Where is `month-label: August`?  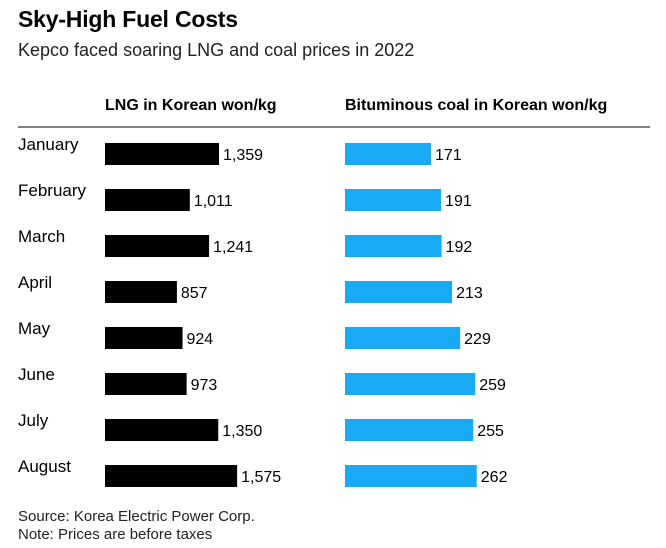 month-label: August is located at coordinates (44, 466).